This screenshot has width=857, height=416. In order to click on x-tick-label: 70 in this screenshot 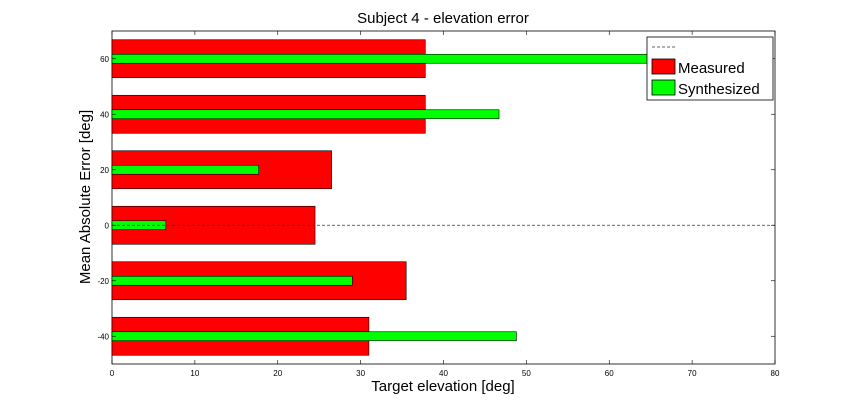, I will do `click(692, 373)`.